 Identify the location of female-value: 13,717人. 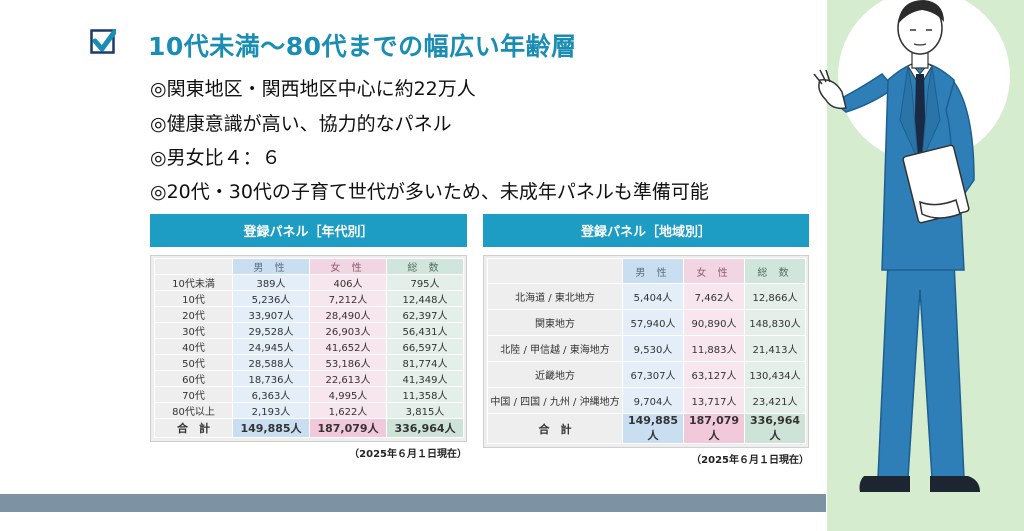
(714, 400).